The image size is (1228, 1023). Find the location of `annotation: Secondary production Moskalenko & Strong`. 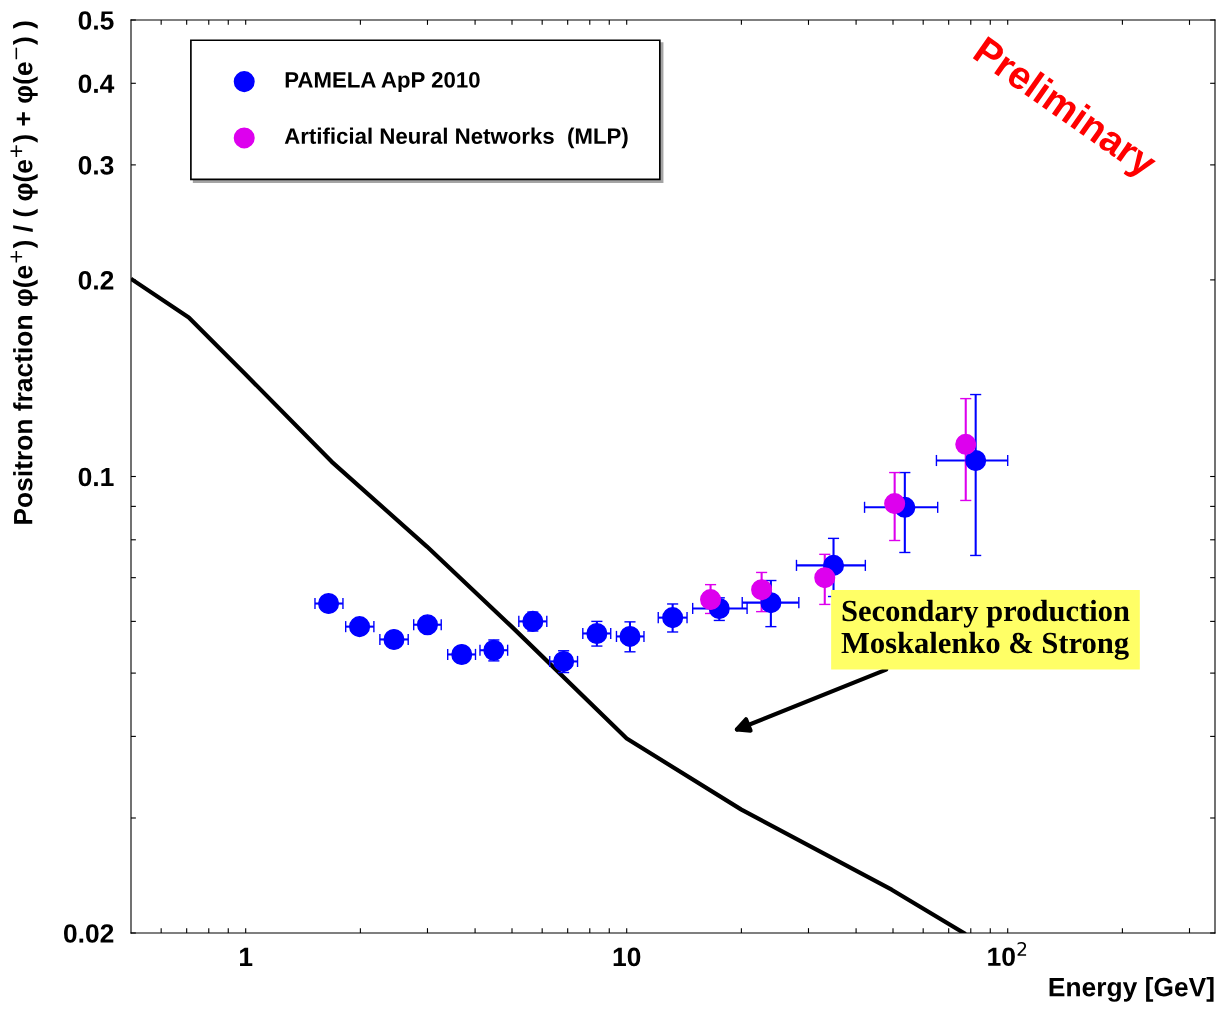

annotation: Secondary production Moskalenko & Strong is located at coordinates (985, 629).